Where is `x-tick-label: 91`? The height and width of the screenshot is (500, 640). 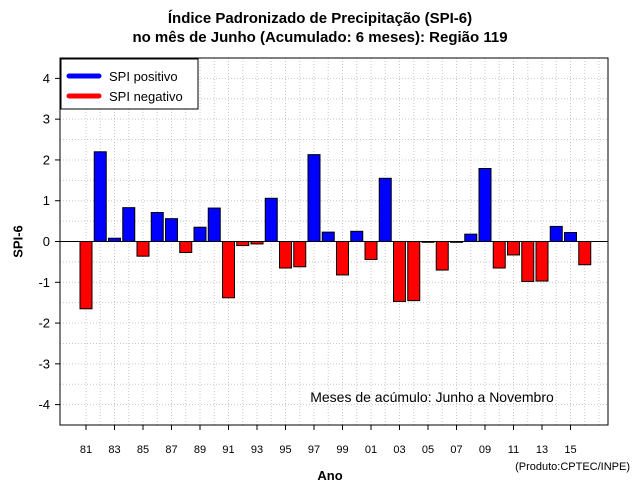 x-tick-label: 91 is located at coordinates (228, 450).